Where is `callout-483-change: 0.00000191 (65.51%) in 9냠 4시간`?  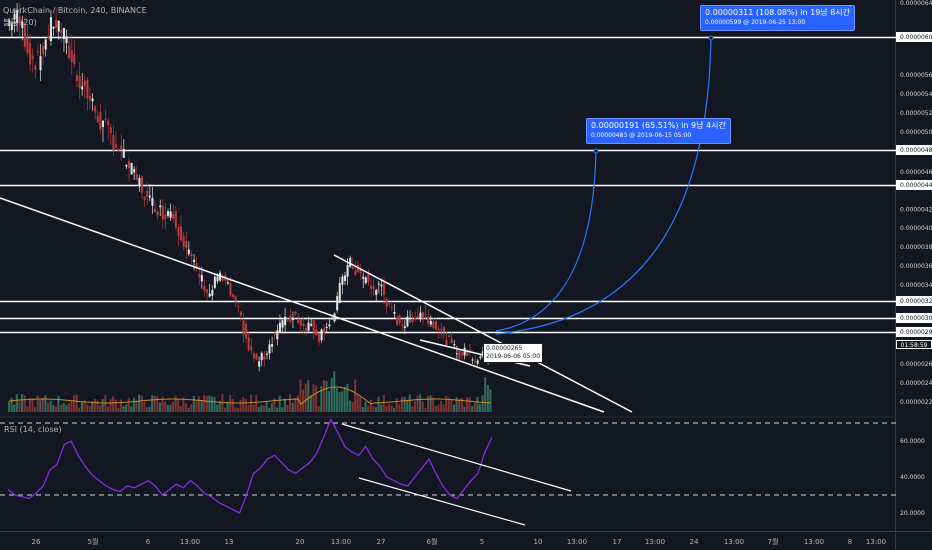
callout-483-change: 0.00000191 (65.51%) in 9냠 4시간 is located at coordinates (658, 125).